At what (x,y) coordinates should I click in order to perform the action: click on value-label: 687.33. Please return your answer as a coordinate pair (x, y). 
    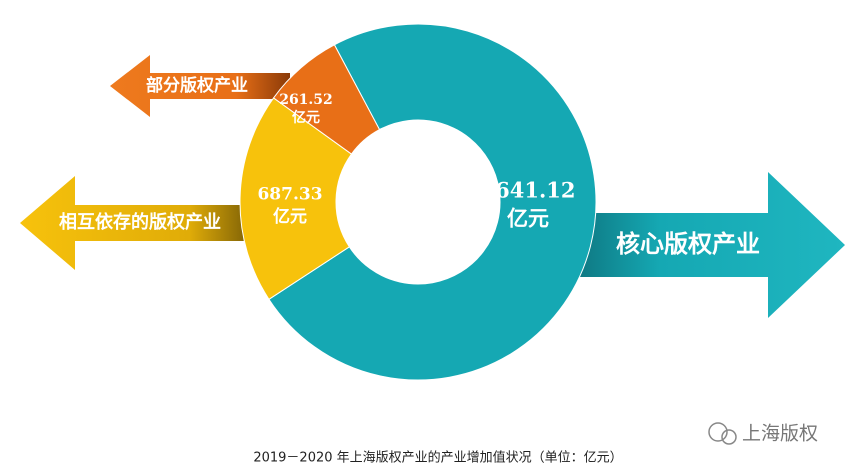
    Looking at the image, I should click on (289, 195).